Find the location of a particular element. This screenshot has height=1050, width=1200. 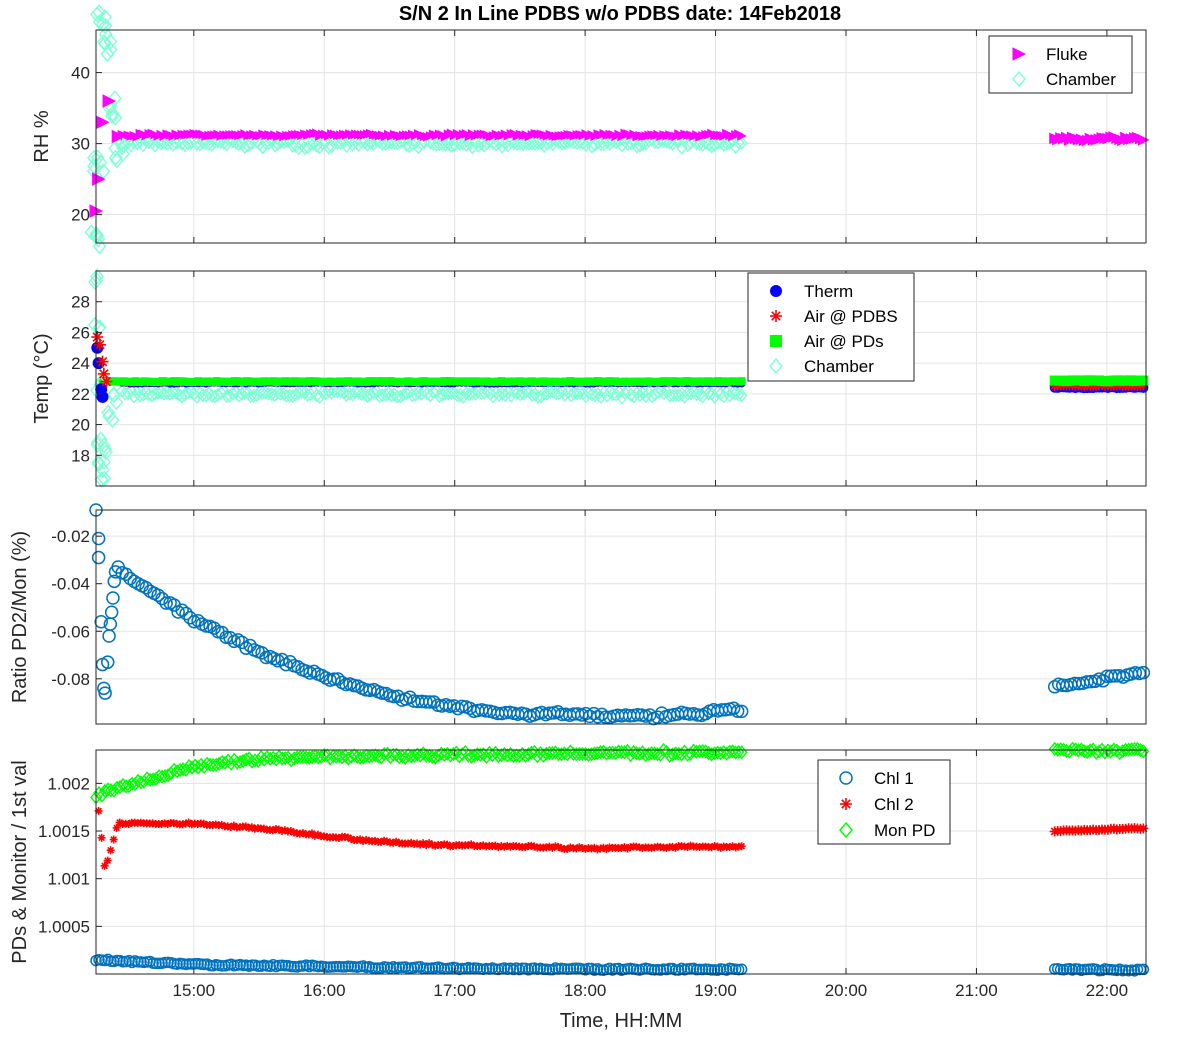

pds-chl1-late is located at coordinates (1099, 970).